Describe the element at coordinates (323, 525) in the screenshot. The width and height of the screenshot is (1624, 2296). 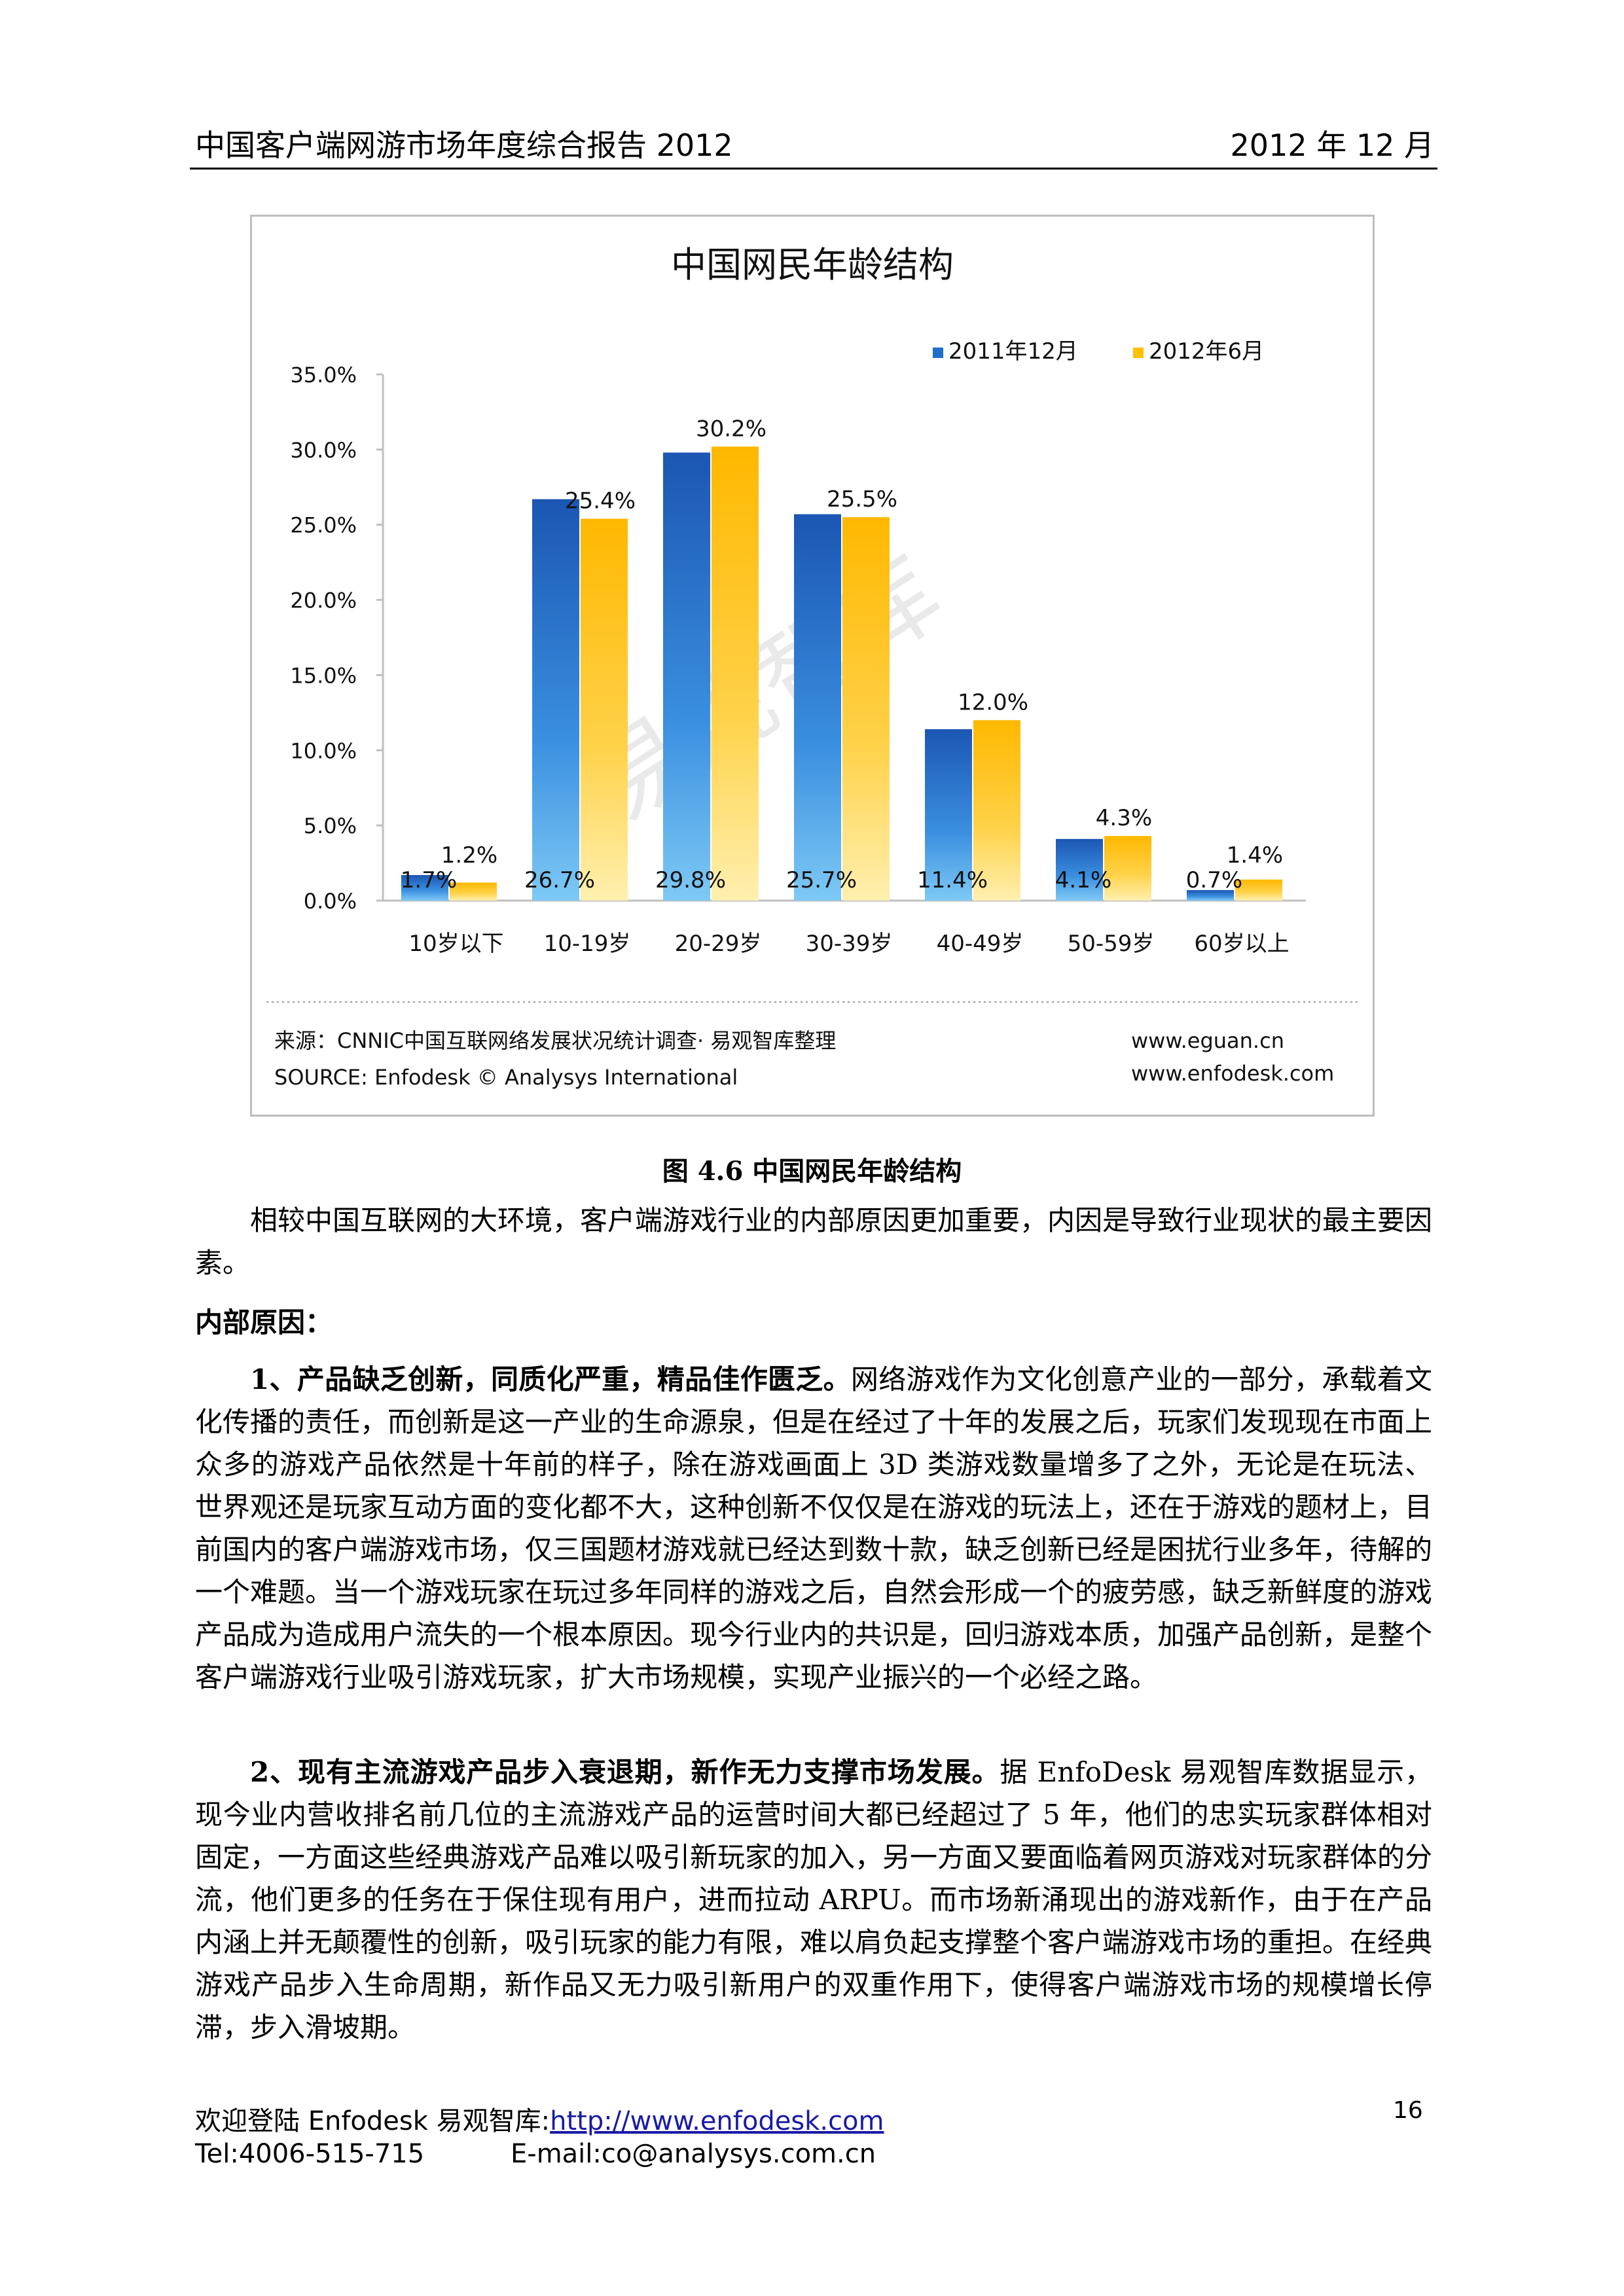
I see `y-tick-label: 25.0%` at that location.